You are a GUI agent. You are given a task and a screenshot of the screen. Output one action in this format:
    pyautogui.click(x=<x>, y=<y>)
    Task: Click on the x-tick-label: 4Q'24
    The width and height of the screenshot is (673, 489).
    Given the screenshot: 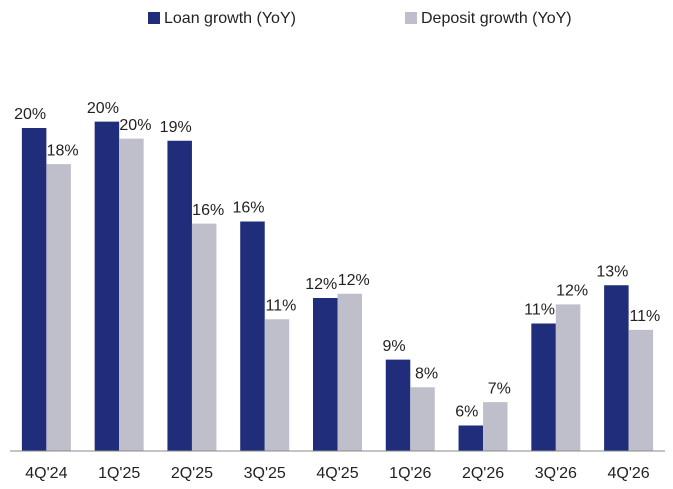 What is the action you would take?
    pyautogui.click(x=46, y=473)
    